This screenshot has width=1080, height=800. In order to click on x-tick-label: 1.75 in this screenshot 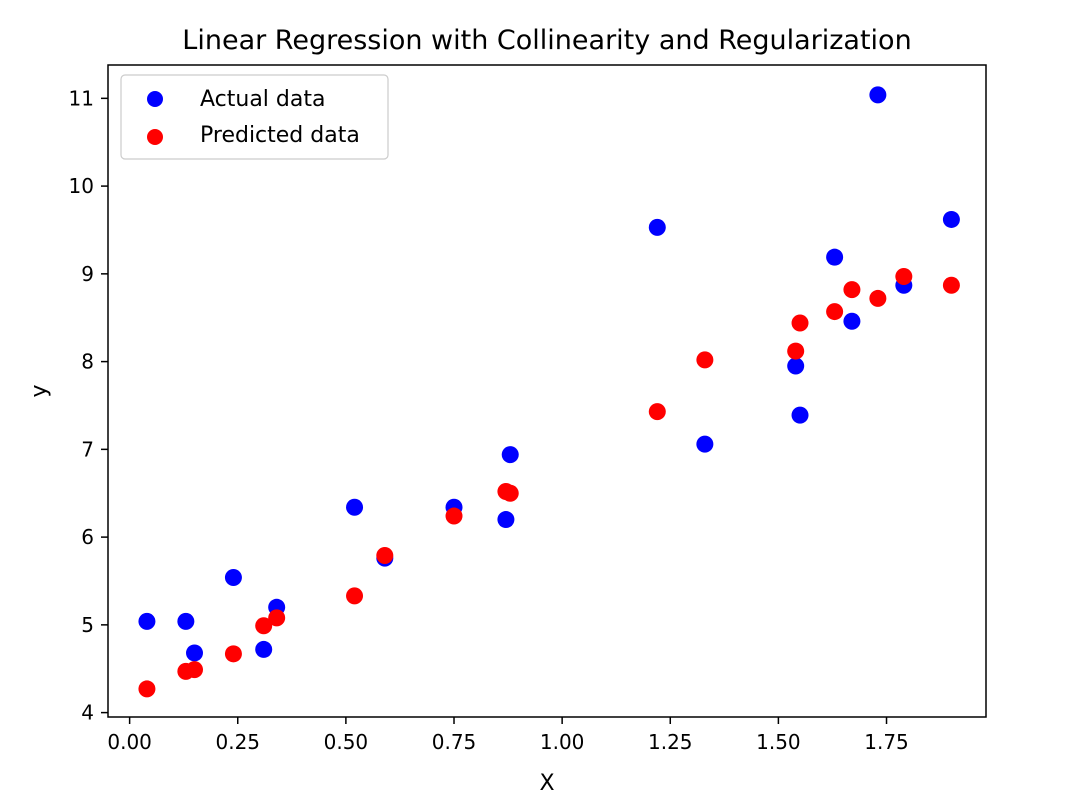, I will do `click(886, 742)`.